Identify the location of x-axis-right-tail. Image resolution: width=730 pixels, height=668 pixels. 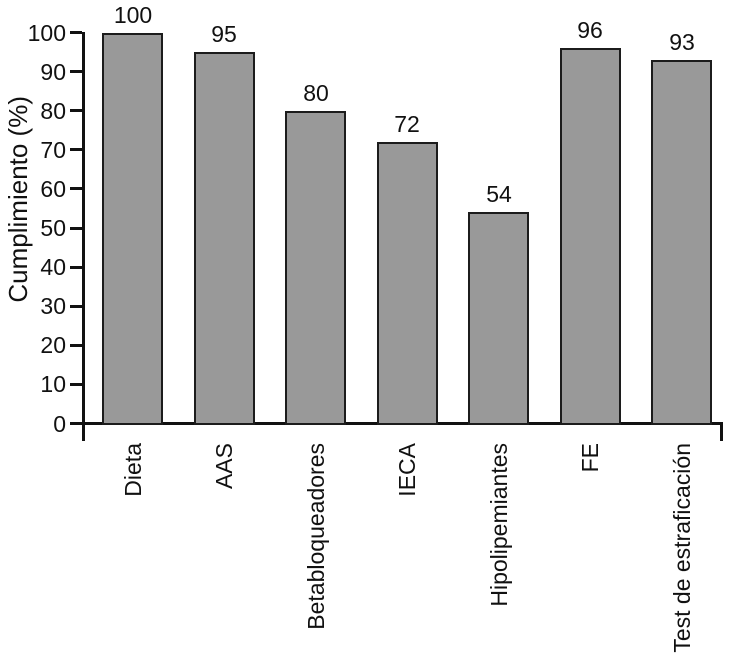
(721, 431).